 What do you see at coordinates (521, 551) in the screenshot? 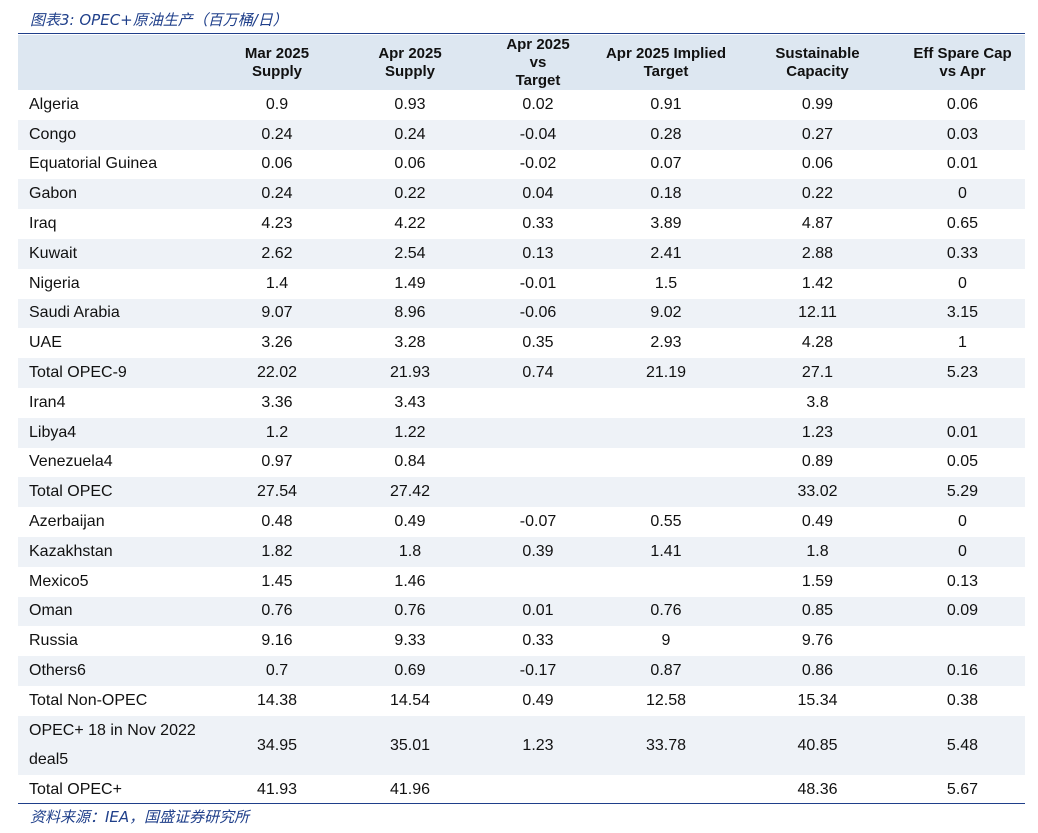
I see `table-row: Kazakhstan 1.82 1.8 0.39 1.41 1.8 0` at bounding box center [521, 551].